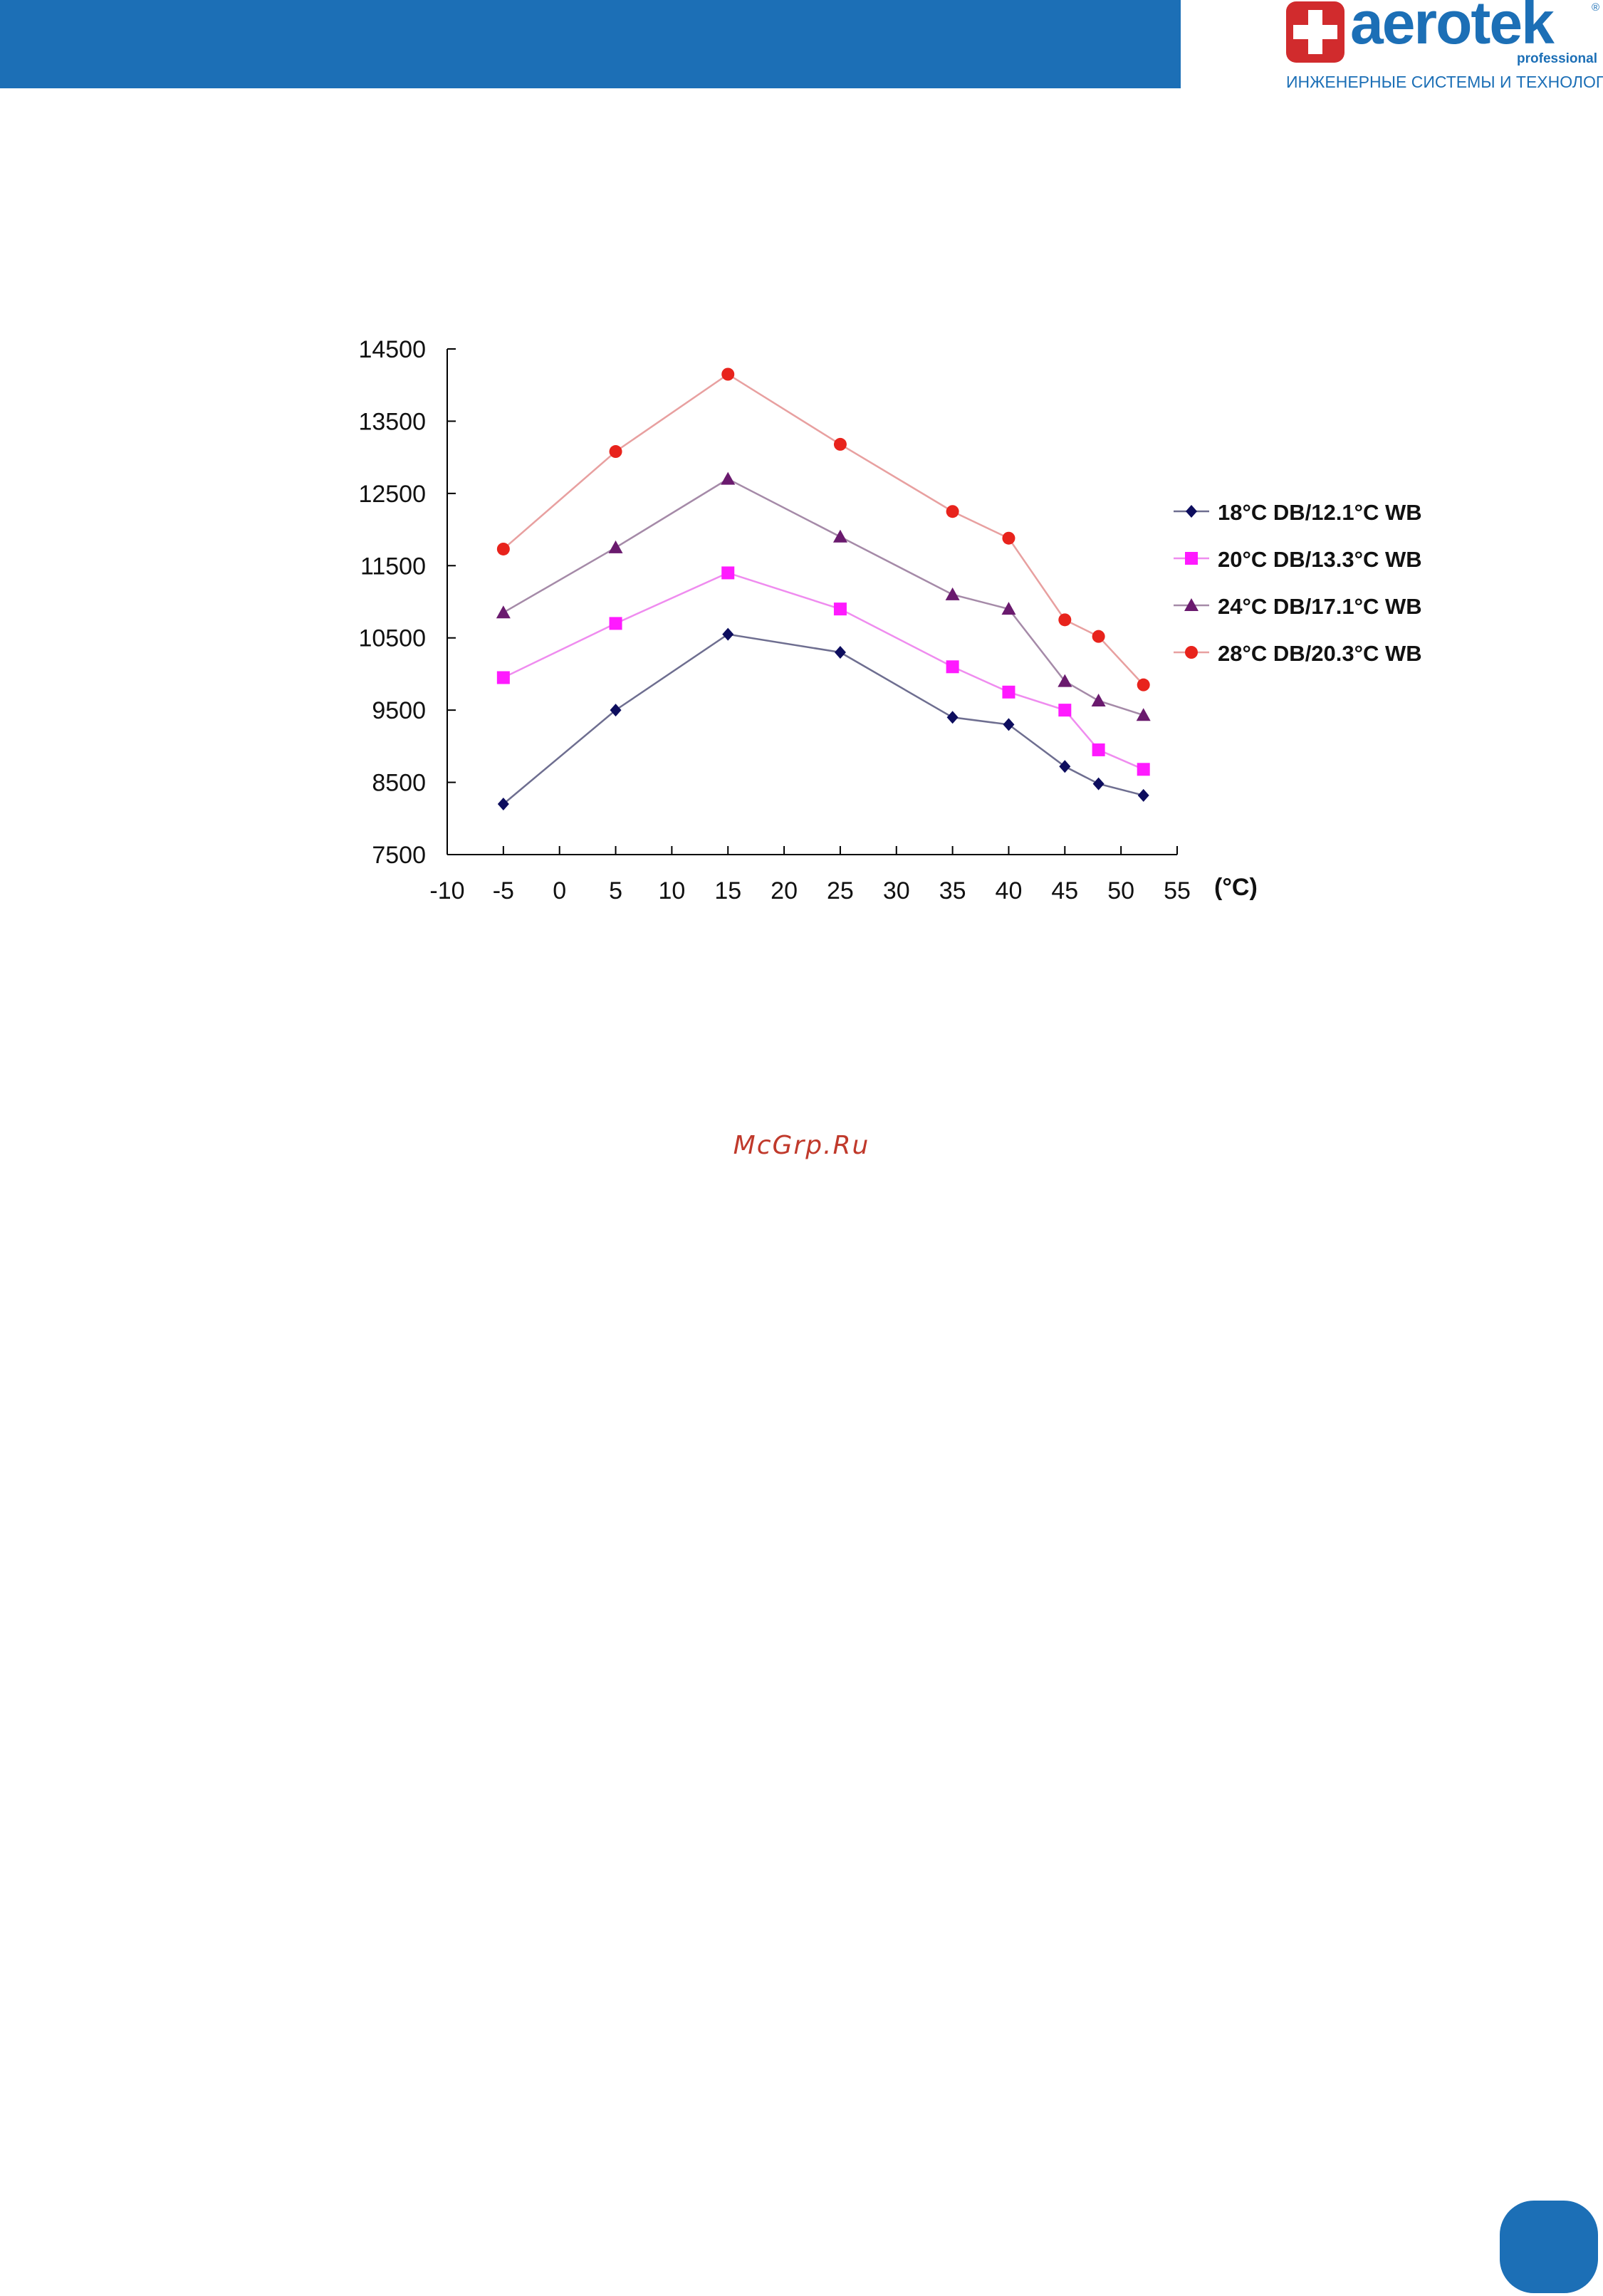 The image size is (1603, 2296). Describe the element at coordinates (1177, 890) in the screenshot. I see `x-tick-label: 55` at that location.